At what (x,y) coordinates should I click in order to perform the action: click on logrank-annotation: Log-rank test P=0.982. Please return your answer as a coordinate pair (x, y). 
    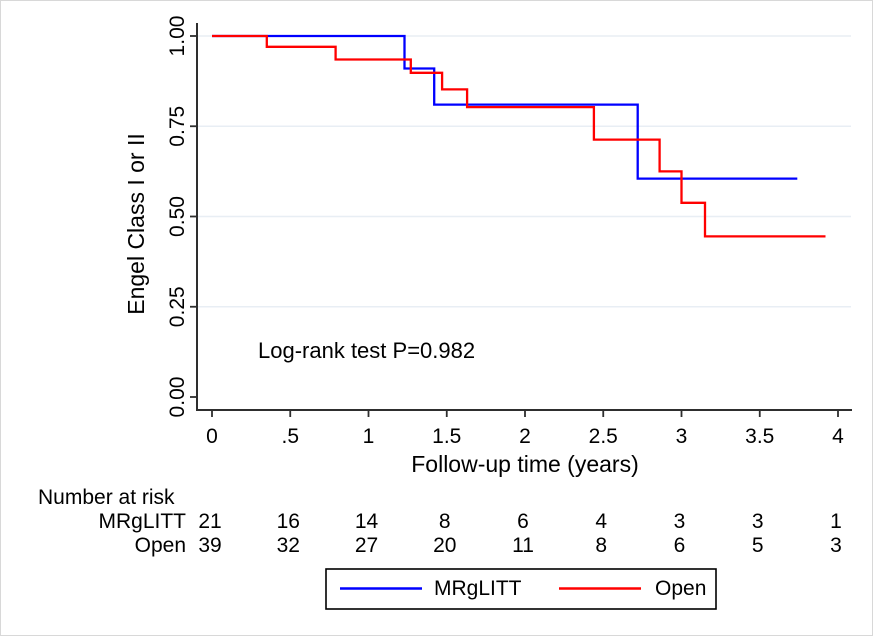
    Looking at the image, I should click on (366, 350).